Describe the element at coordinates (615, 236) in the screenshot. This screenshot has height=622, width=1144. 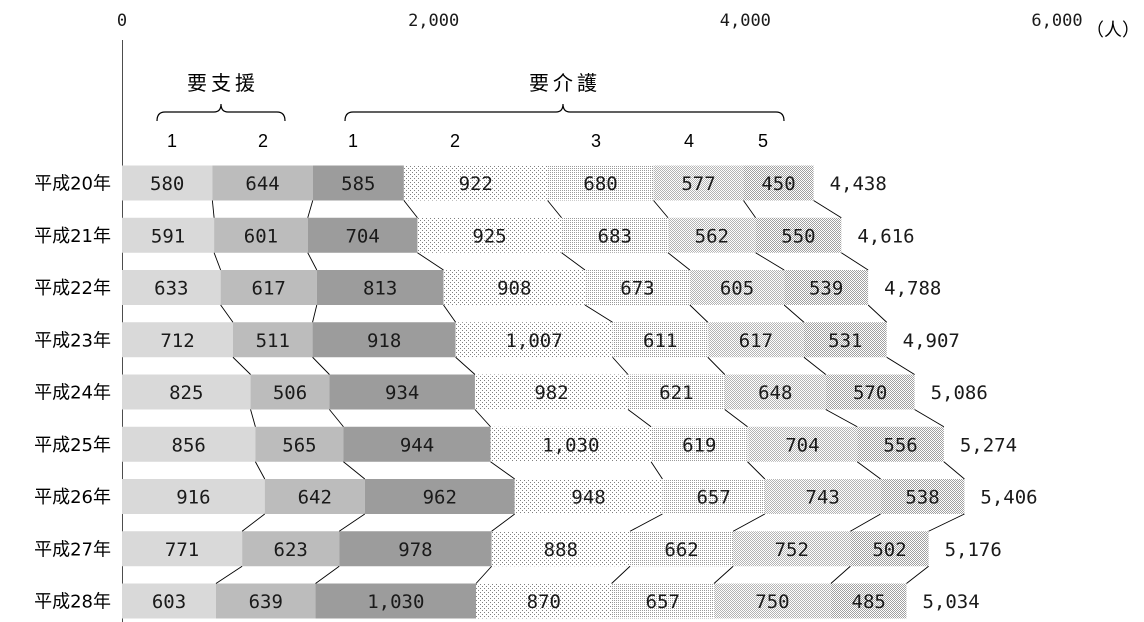
I see `bar-value-label-r2-s5: 683` at that location.